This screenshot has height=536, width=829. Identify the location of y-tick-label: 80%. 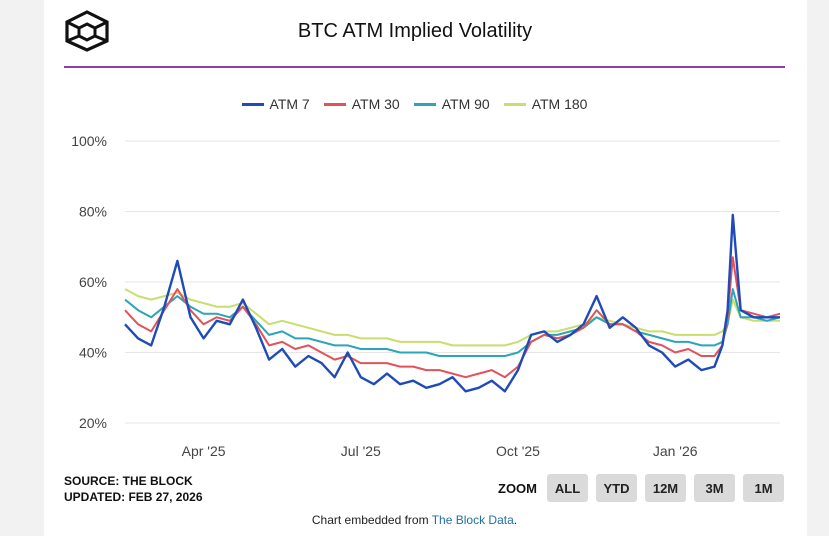
(93, 212).